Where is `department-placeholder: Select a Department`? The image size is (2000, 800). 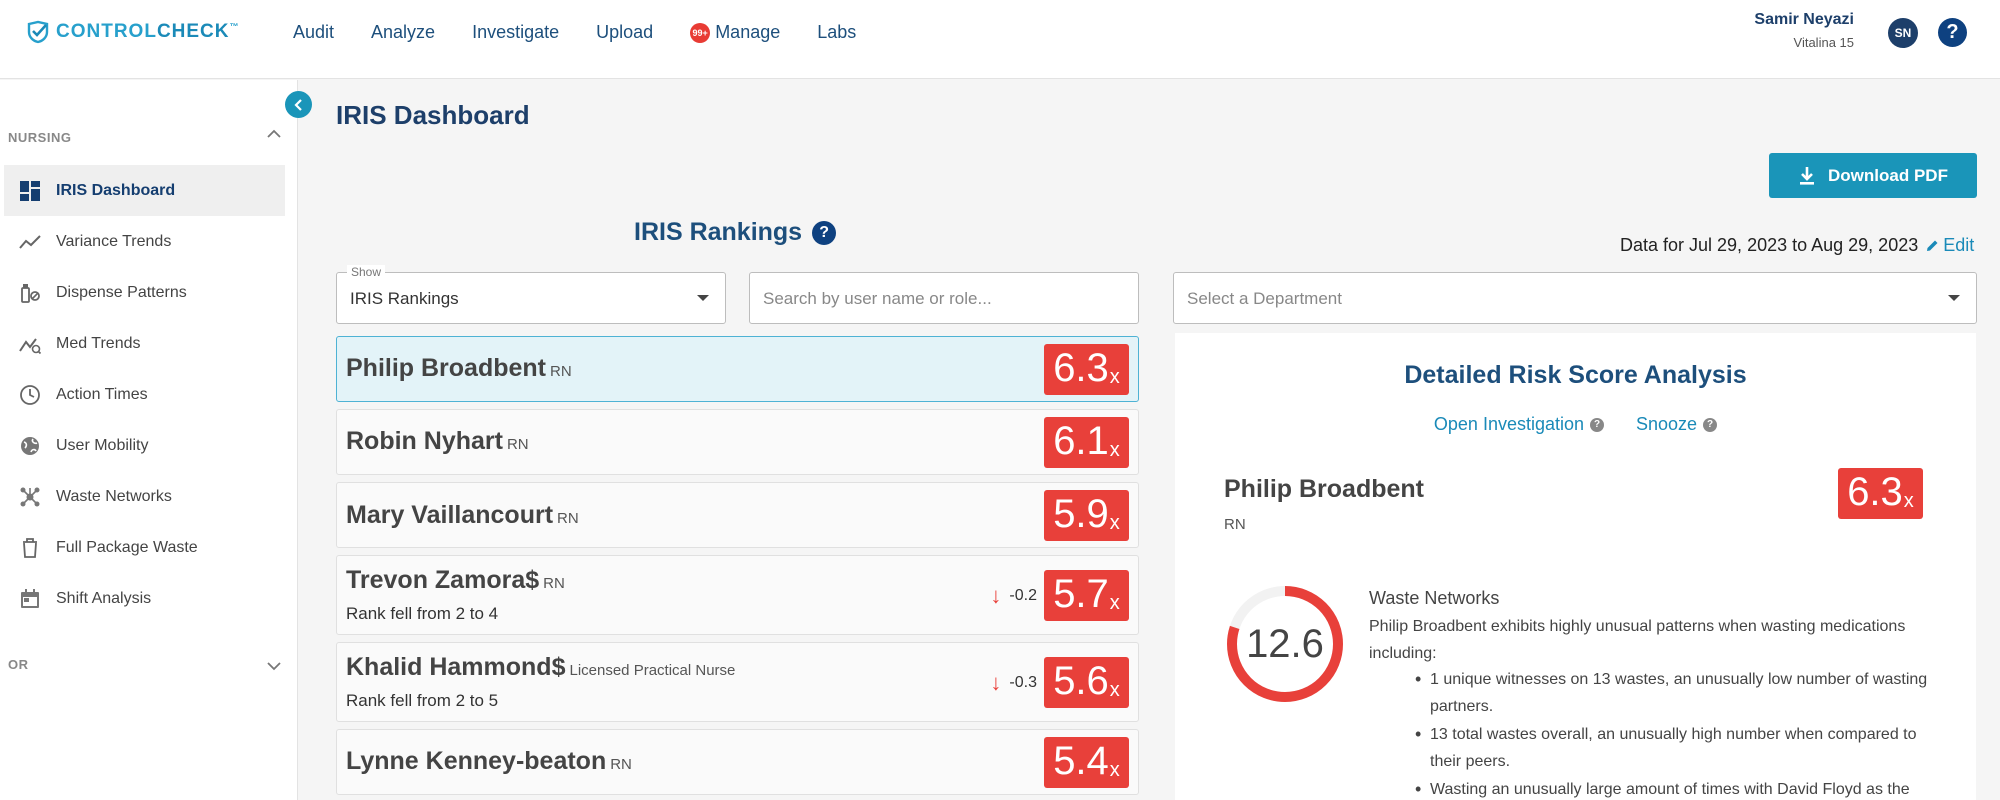
department-placeholder: Select a Department is located at coordinates (1264, 298).